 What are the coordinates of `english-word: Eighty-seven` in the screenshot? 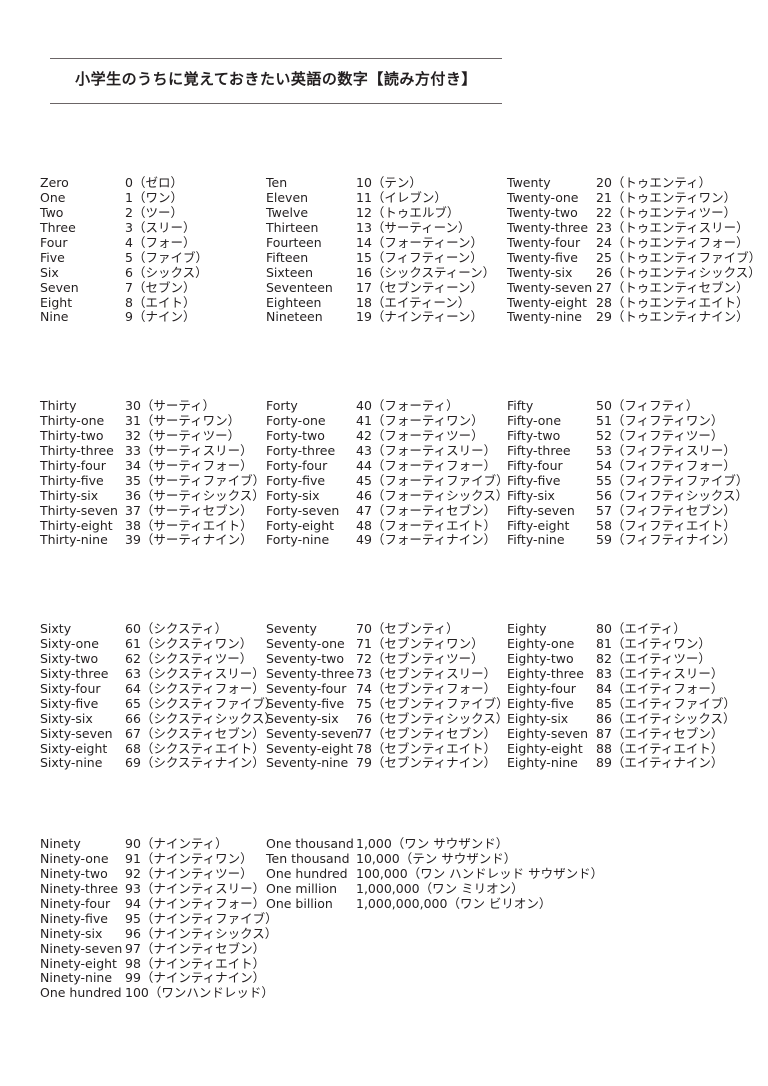 It's located at (548, 733).